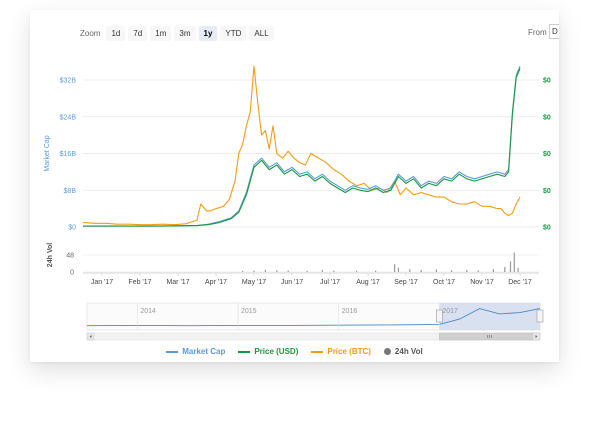 Image resolution: width=589 pixels, height=433 pixels. I want to click on navigator-year-label: 2014, so click(148, 311).